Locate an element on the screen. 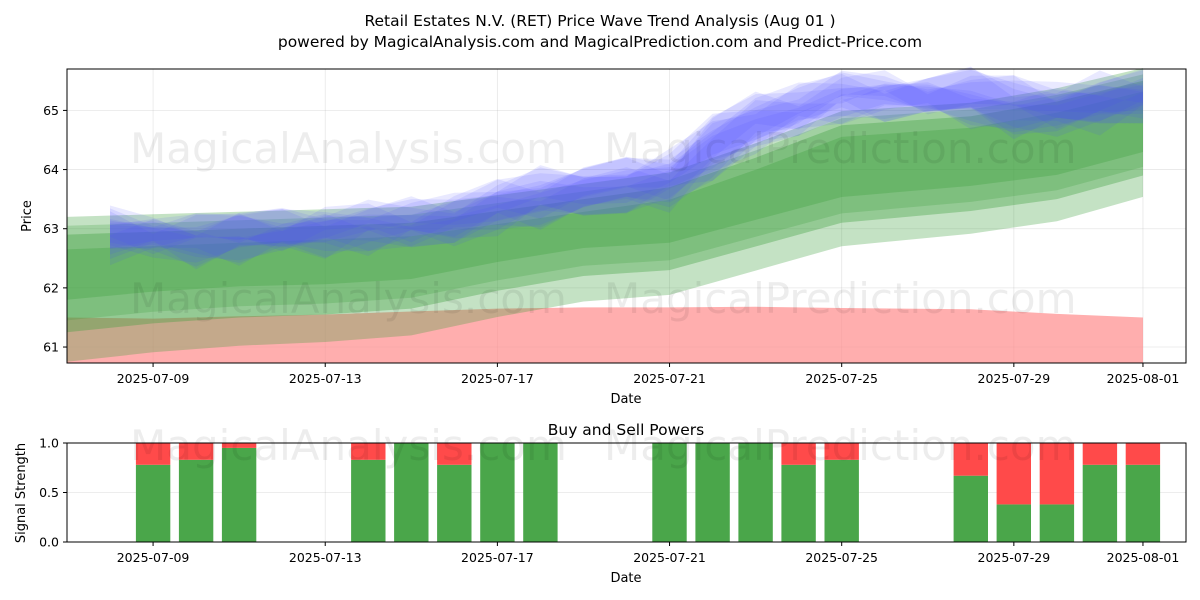 The image size is (1200, 600). power-y-tick-label: 0.0 is located at coordinates (49, 542).